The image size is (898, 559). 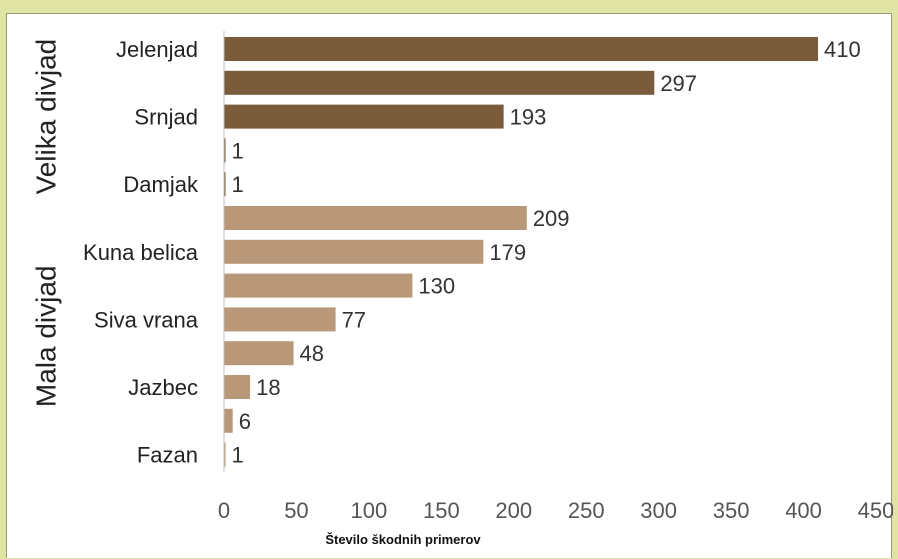 I want to click on bar-value-label: 297, so click(x=678, y=83).